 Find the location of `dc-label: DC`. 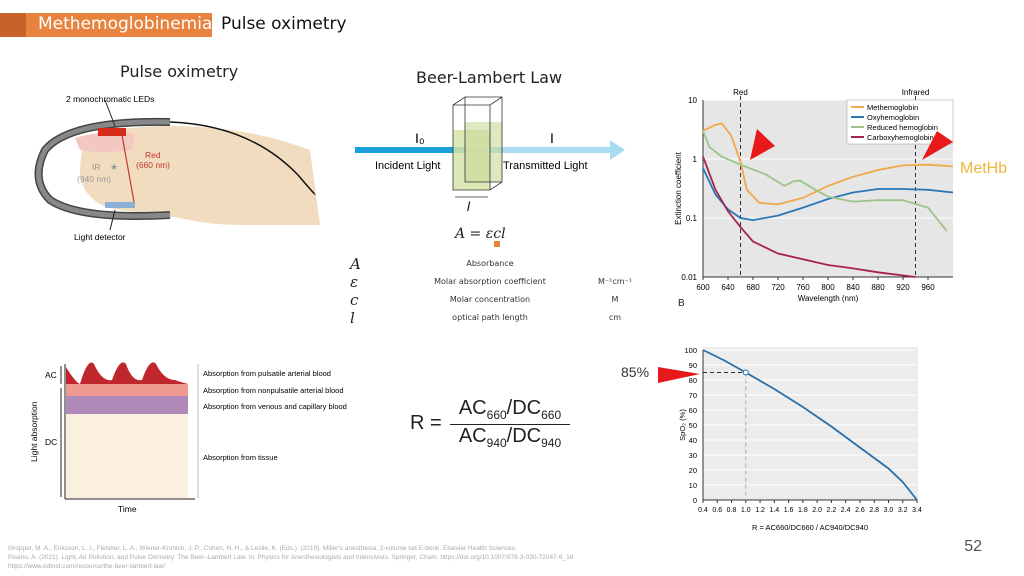

dc-label: DC is located at coordinates (51, 442).